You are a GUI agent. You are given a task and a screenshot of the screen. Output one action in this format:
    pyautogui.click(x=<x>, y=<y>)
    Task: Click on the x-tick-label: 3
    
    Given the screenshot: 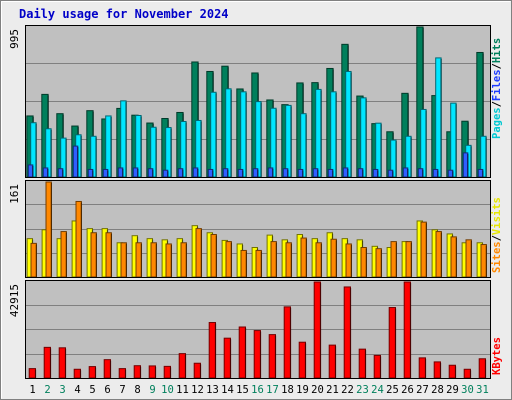 What is the action you would take?
    pyautogui.click(x=62, y=390)
    